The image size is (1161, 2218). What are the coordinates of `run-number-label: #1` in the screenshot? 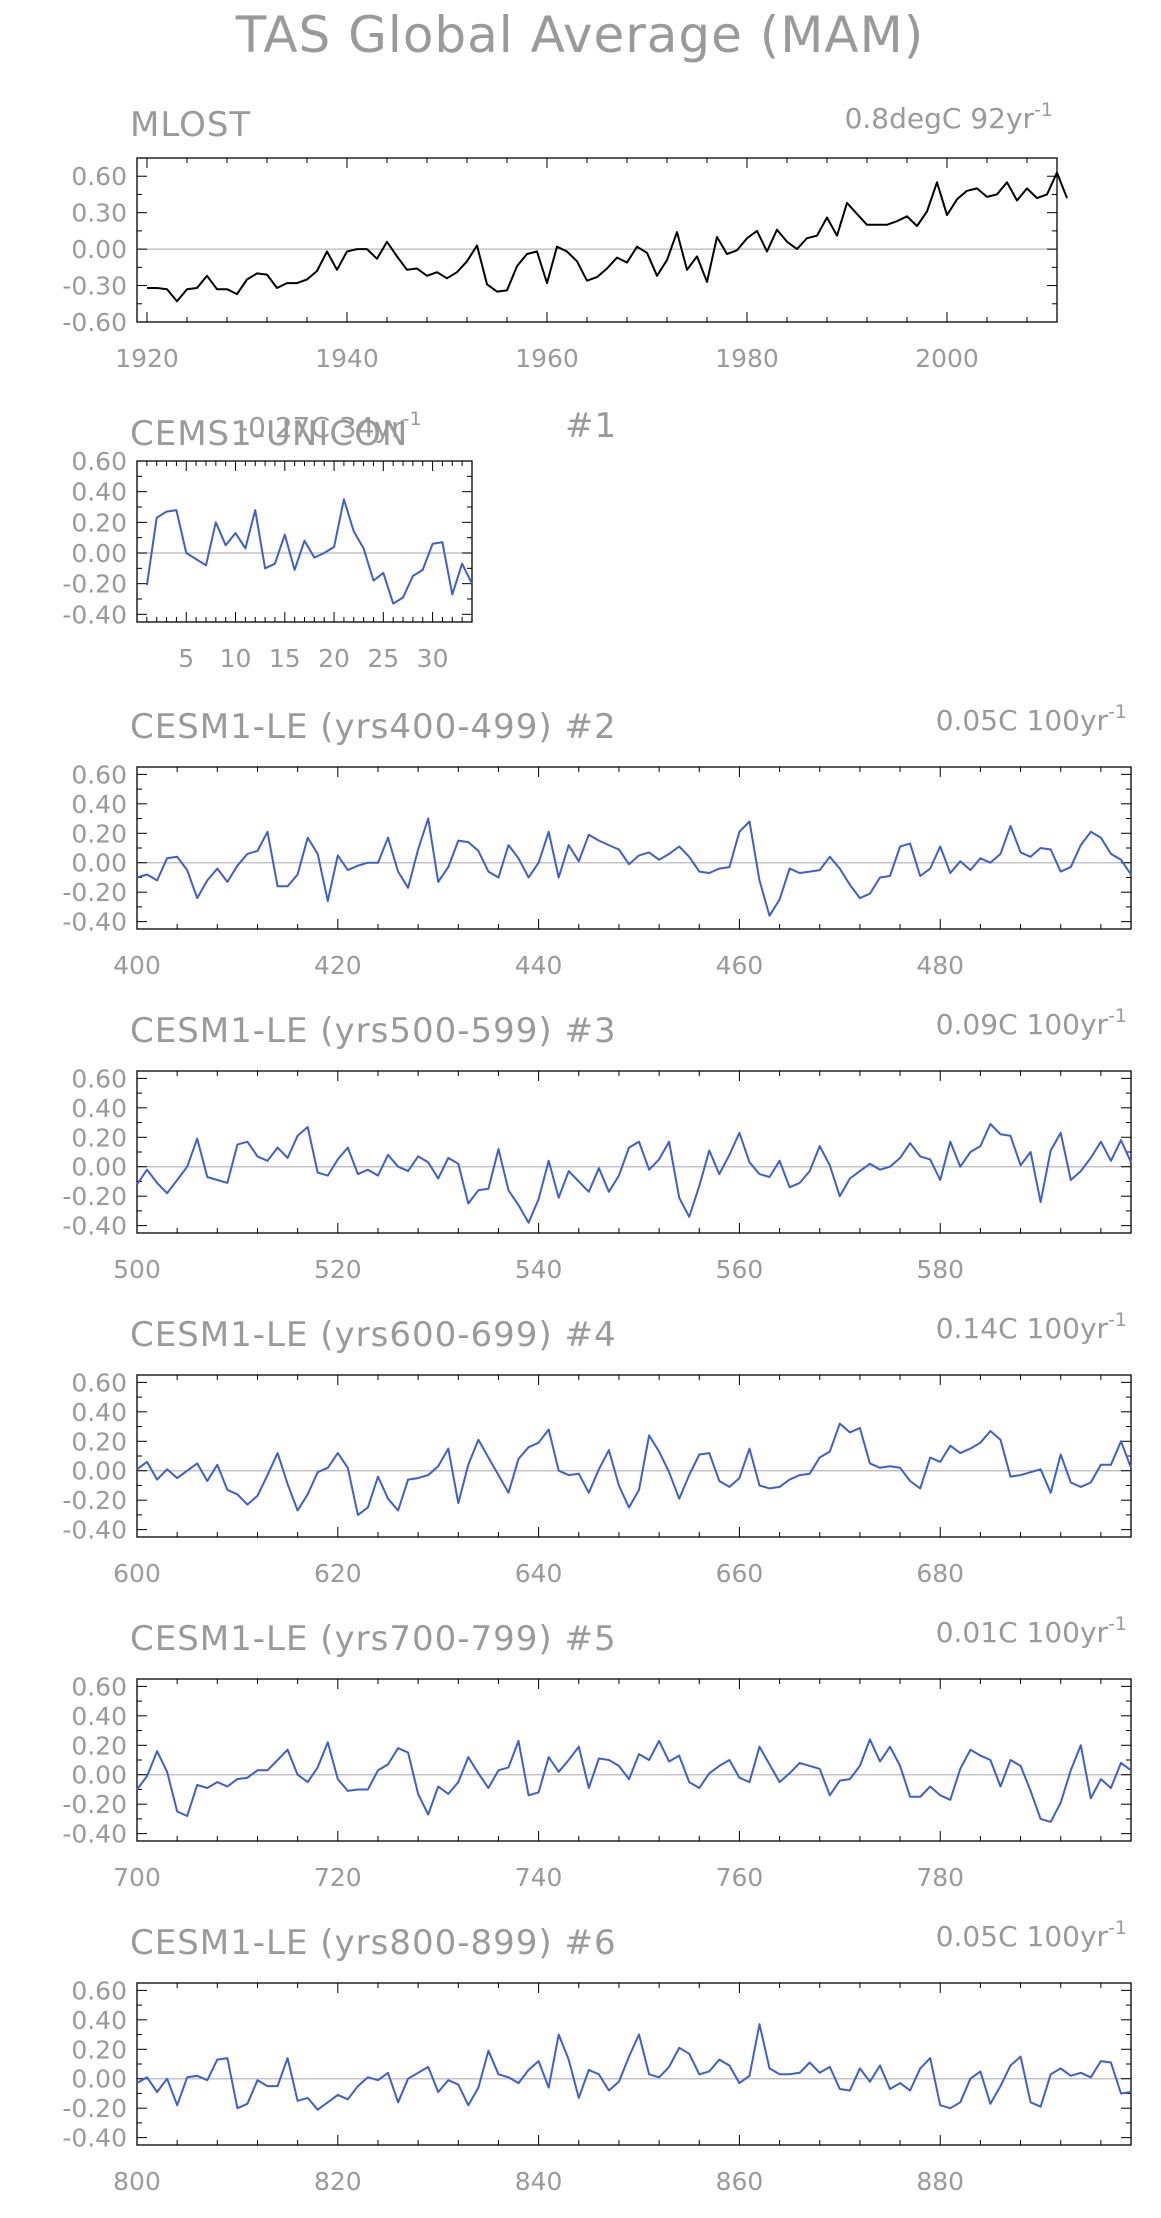 It's located at (591, 426).